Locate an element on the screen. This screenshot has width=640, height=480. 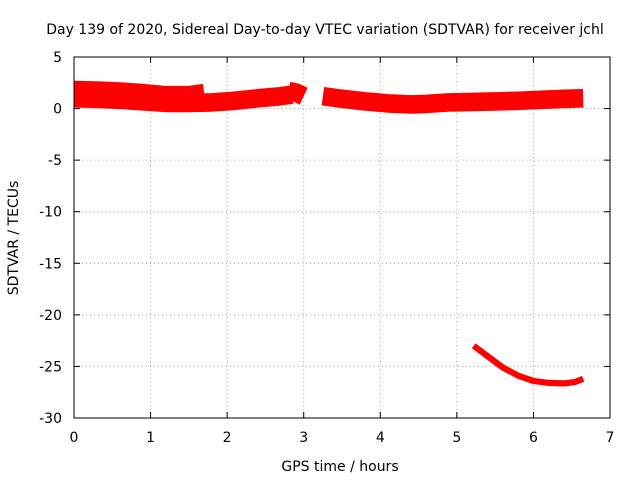
y-tick-label: -20 is located at coordinates (50, 316).